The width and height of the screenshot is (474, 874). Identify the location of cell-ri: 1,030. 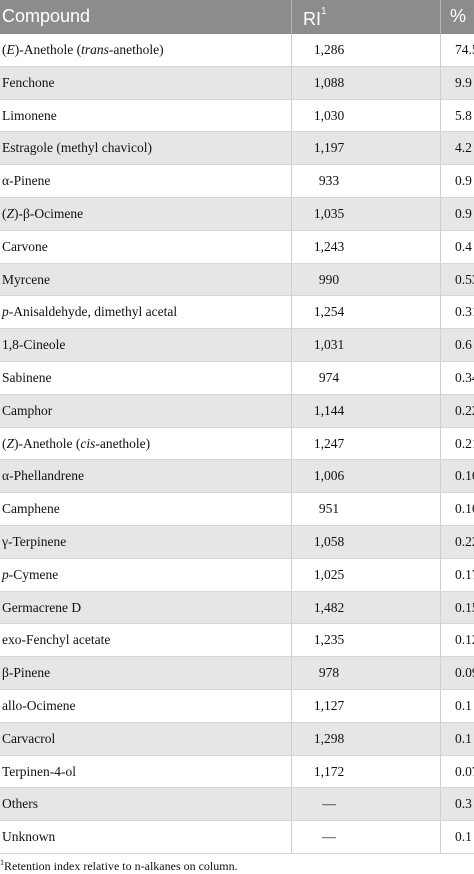
(329, 115).